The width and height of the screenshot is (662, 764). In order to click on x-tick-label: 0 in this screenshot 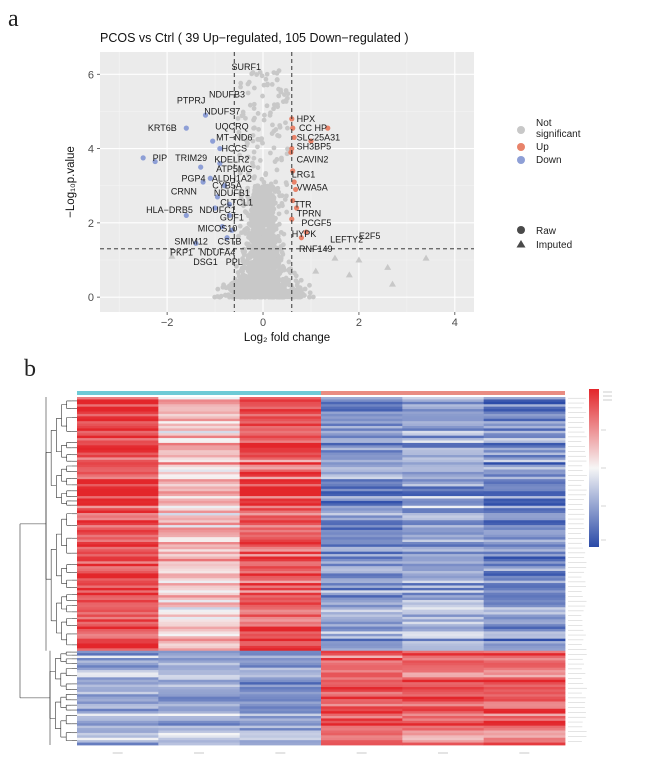, I will do `click(263, 323)`.